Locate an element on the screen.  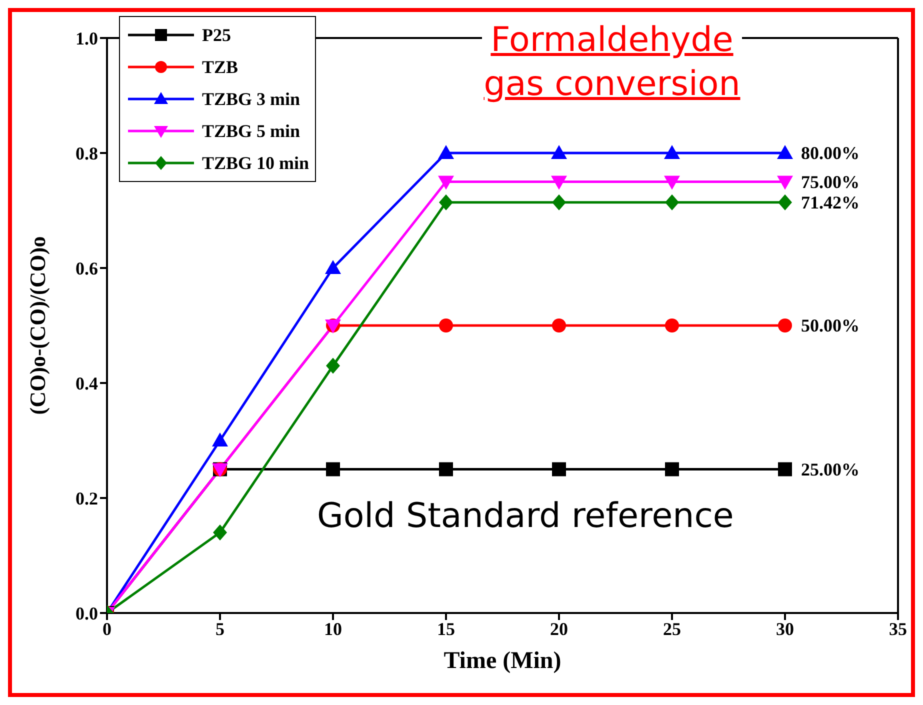
x-tick-label: 0 is located at coordinates (107, 628).